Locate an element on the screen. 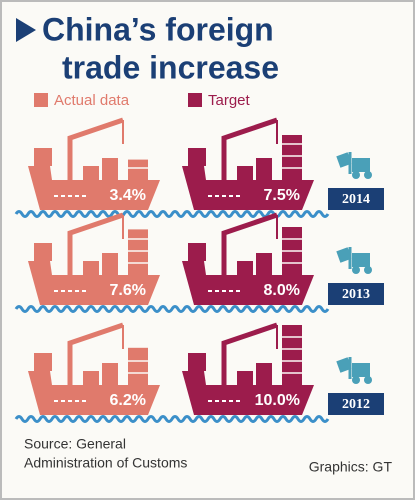 Image resolution: width=415 pixels, height=500 pixels. year-label: 2012 is located at coordinates (356, 404).